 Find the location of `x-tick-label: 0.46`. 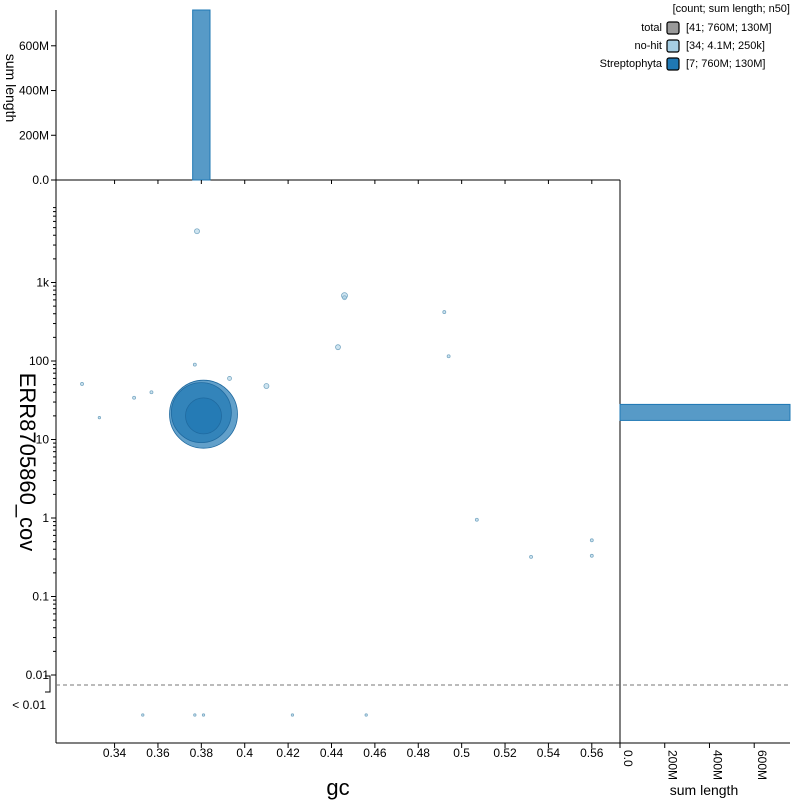

x-tick-label: 0.46 is located at coordinates (375, 753).